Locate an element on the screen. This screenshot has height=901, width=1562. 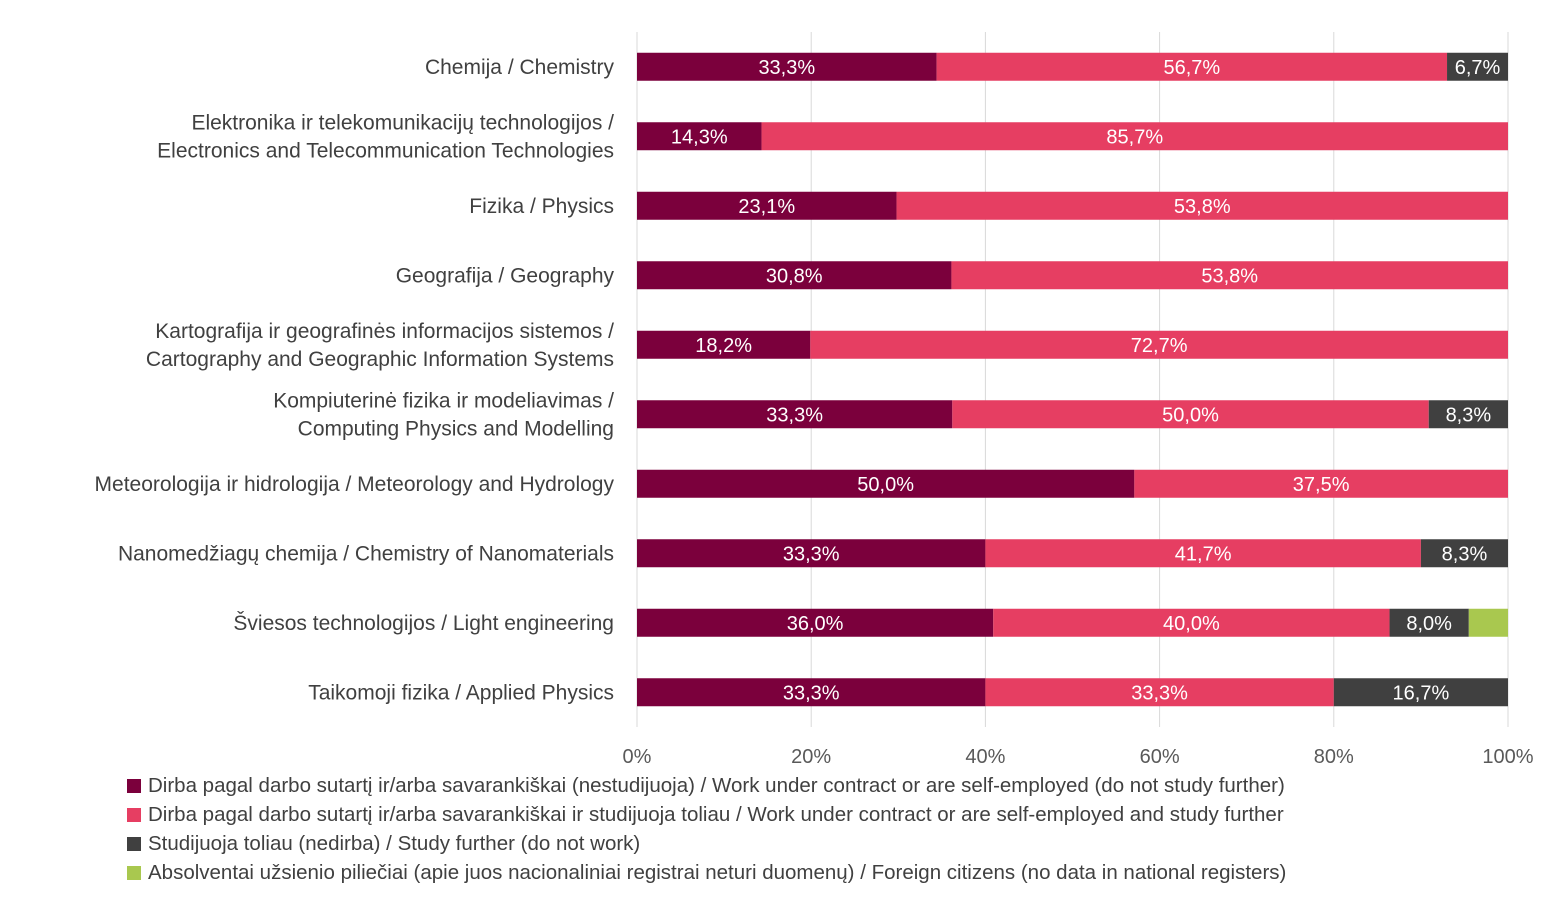
data-label: 36,0% is located at coordinates (815, 624).